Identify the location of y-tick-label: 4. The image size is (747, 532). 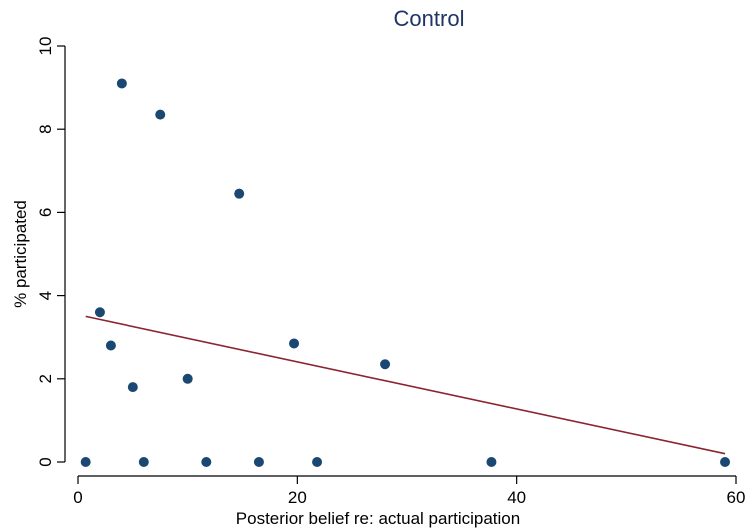
(45, 295).